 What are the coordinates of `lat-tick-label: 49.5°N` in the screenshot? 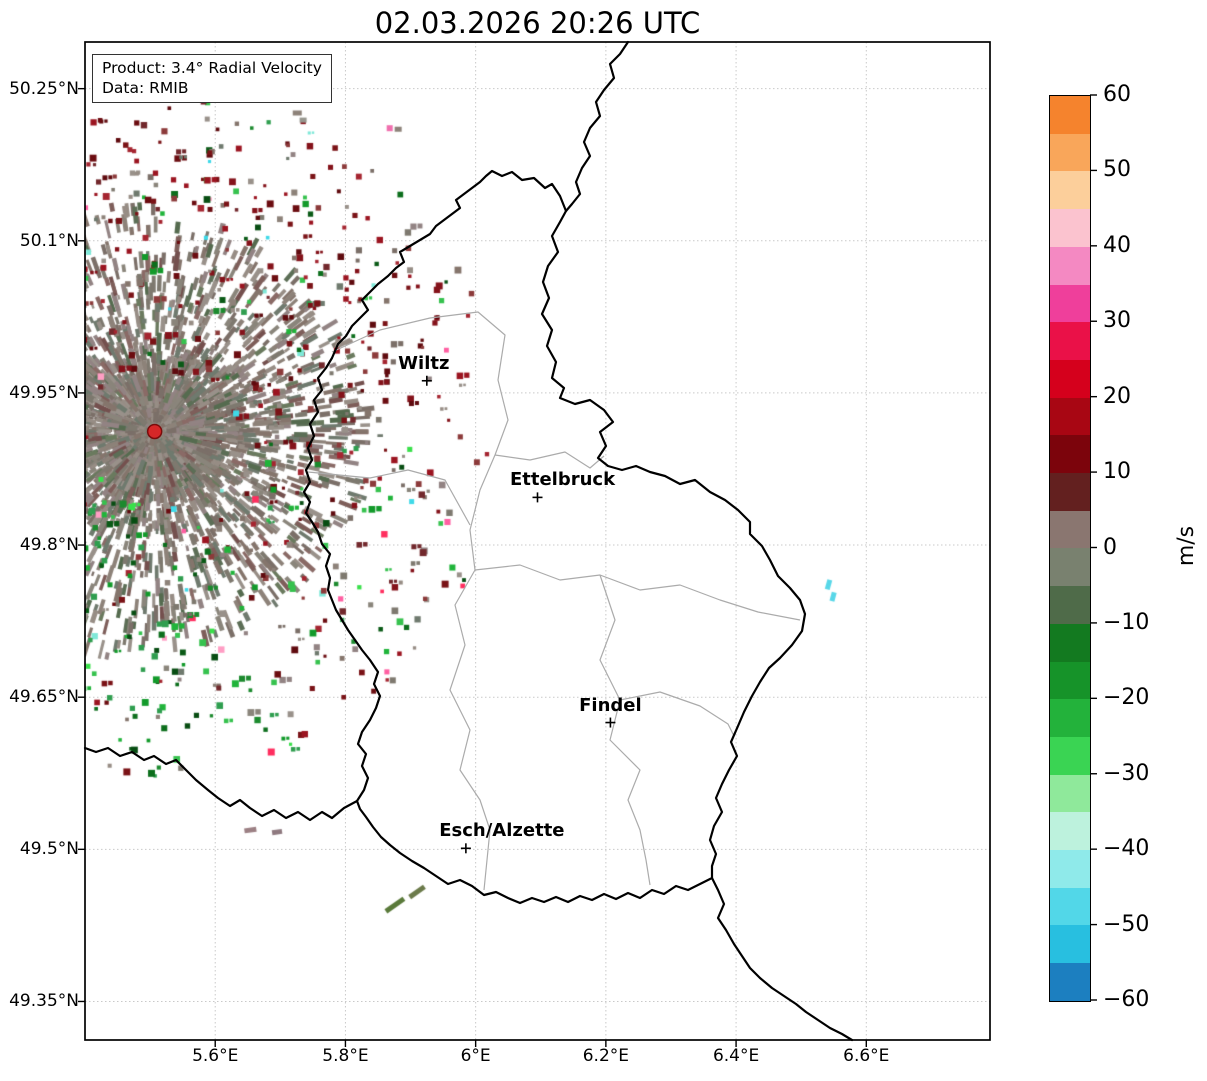 It's located at (49, 849).